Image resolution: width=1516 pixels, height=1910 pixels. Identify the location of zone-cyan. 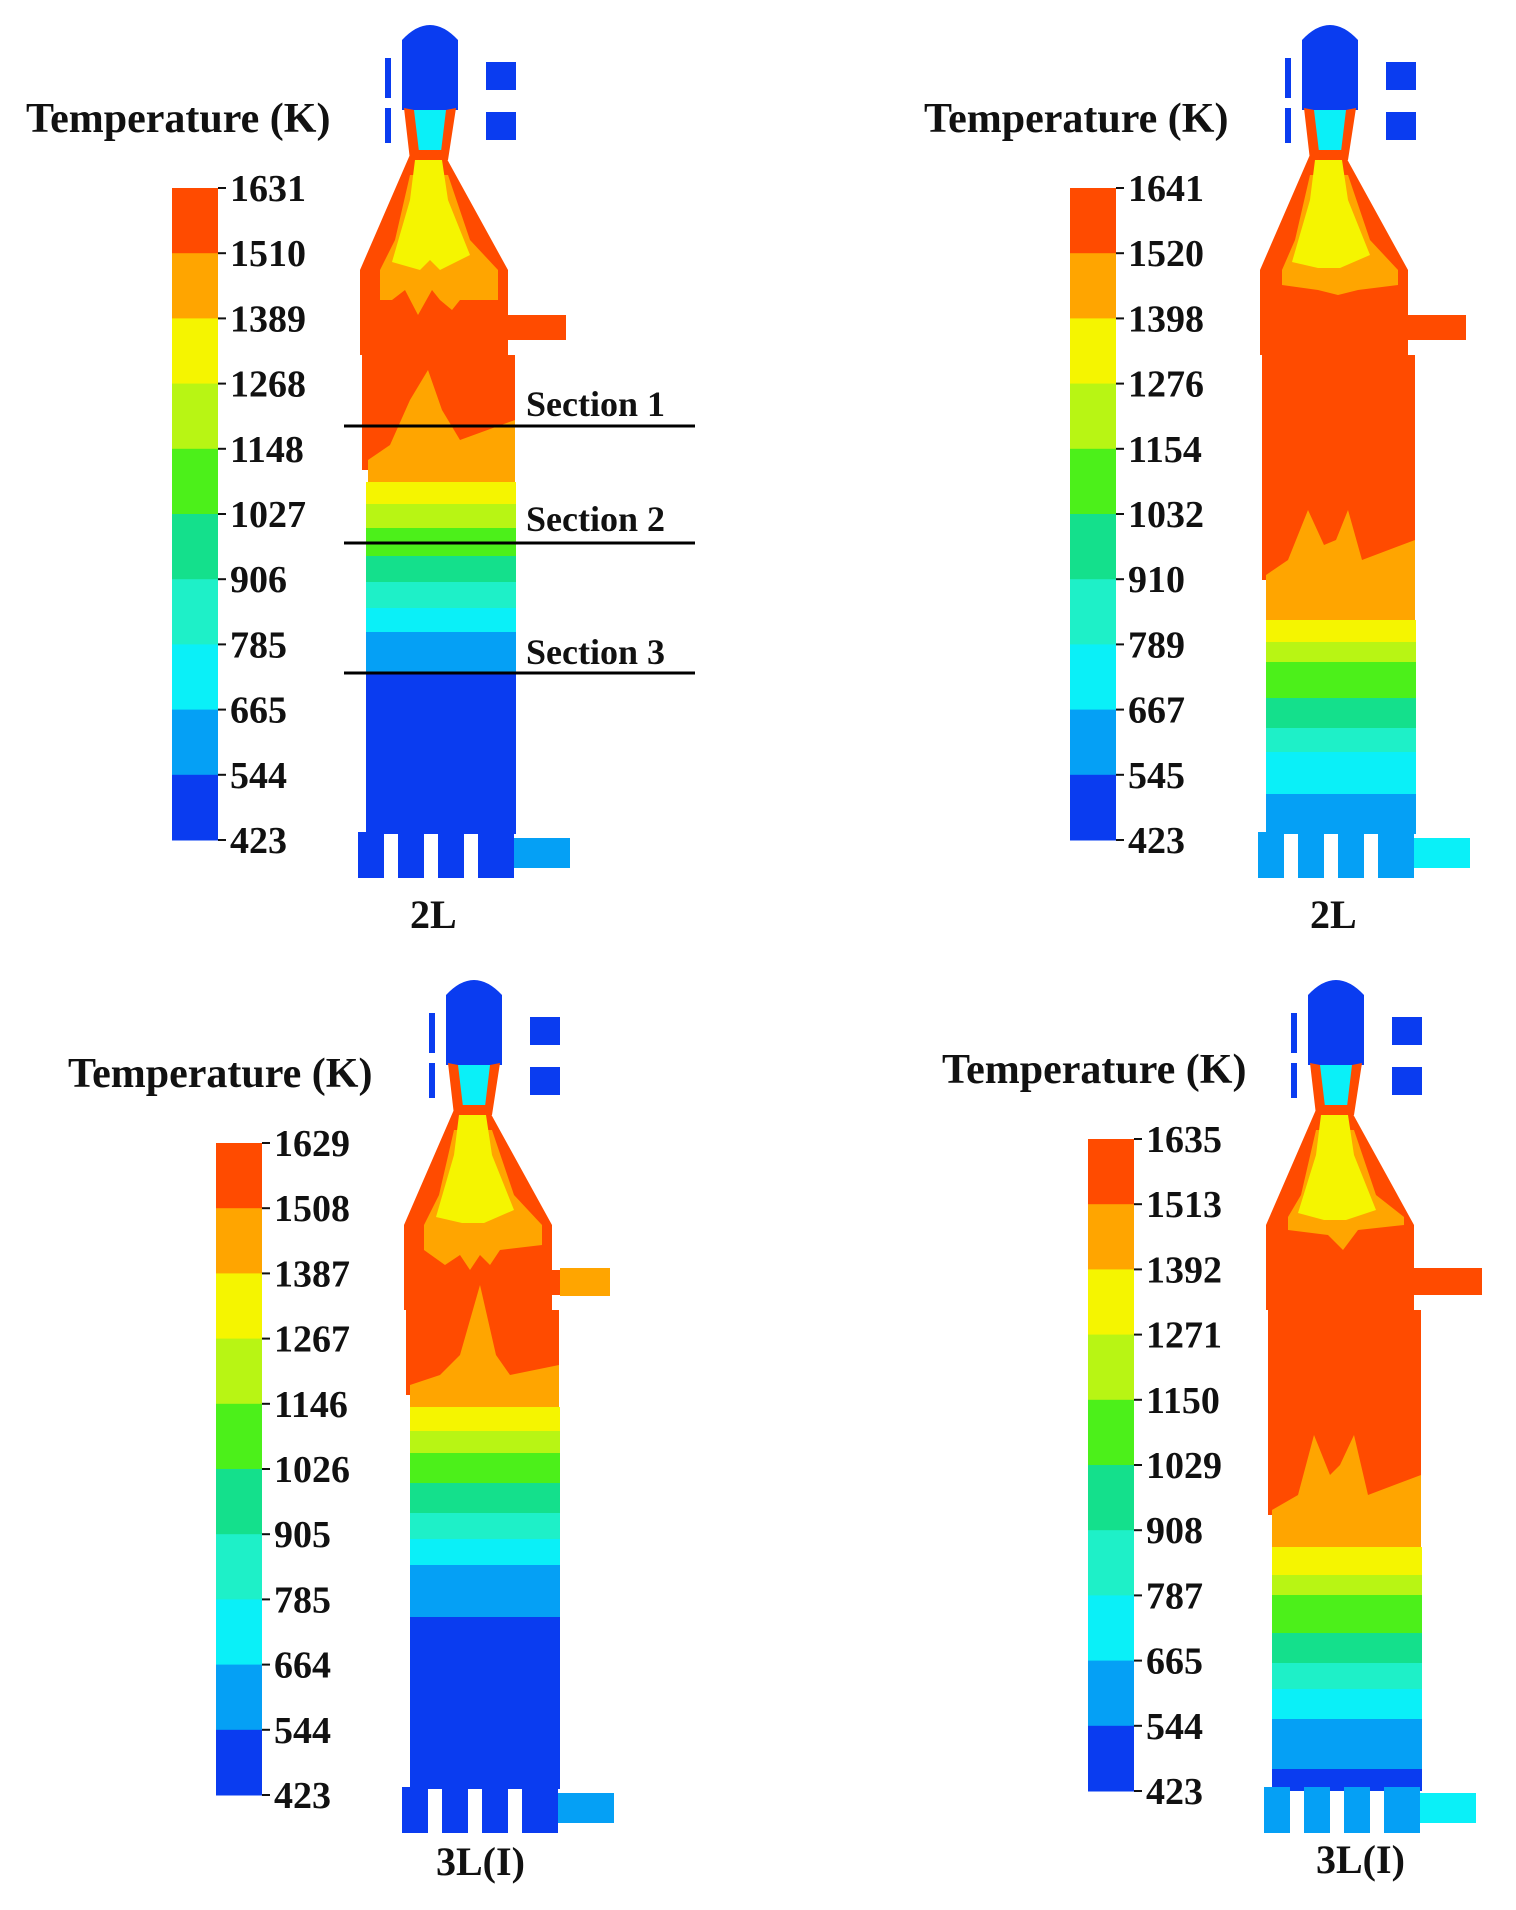
(1341, 773).